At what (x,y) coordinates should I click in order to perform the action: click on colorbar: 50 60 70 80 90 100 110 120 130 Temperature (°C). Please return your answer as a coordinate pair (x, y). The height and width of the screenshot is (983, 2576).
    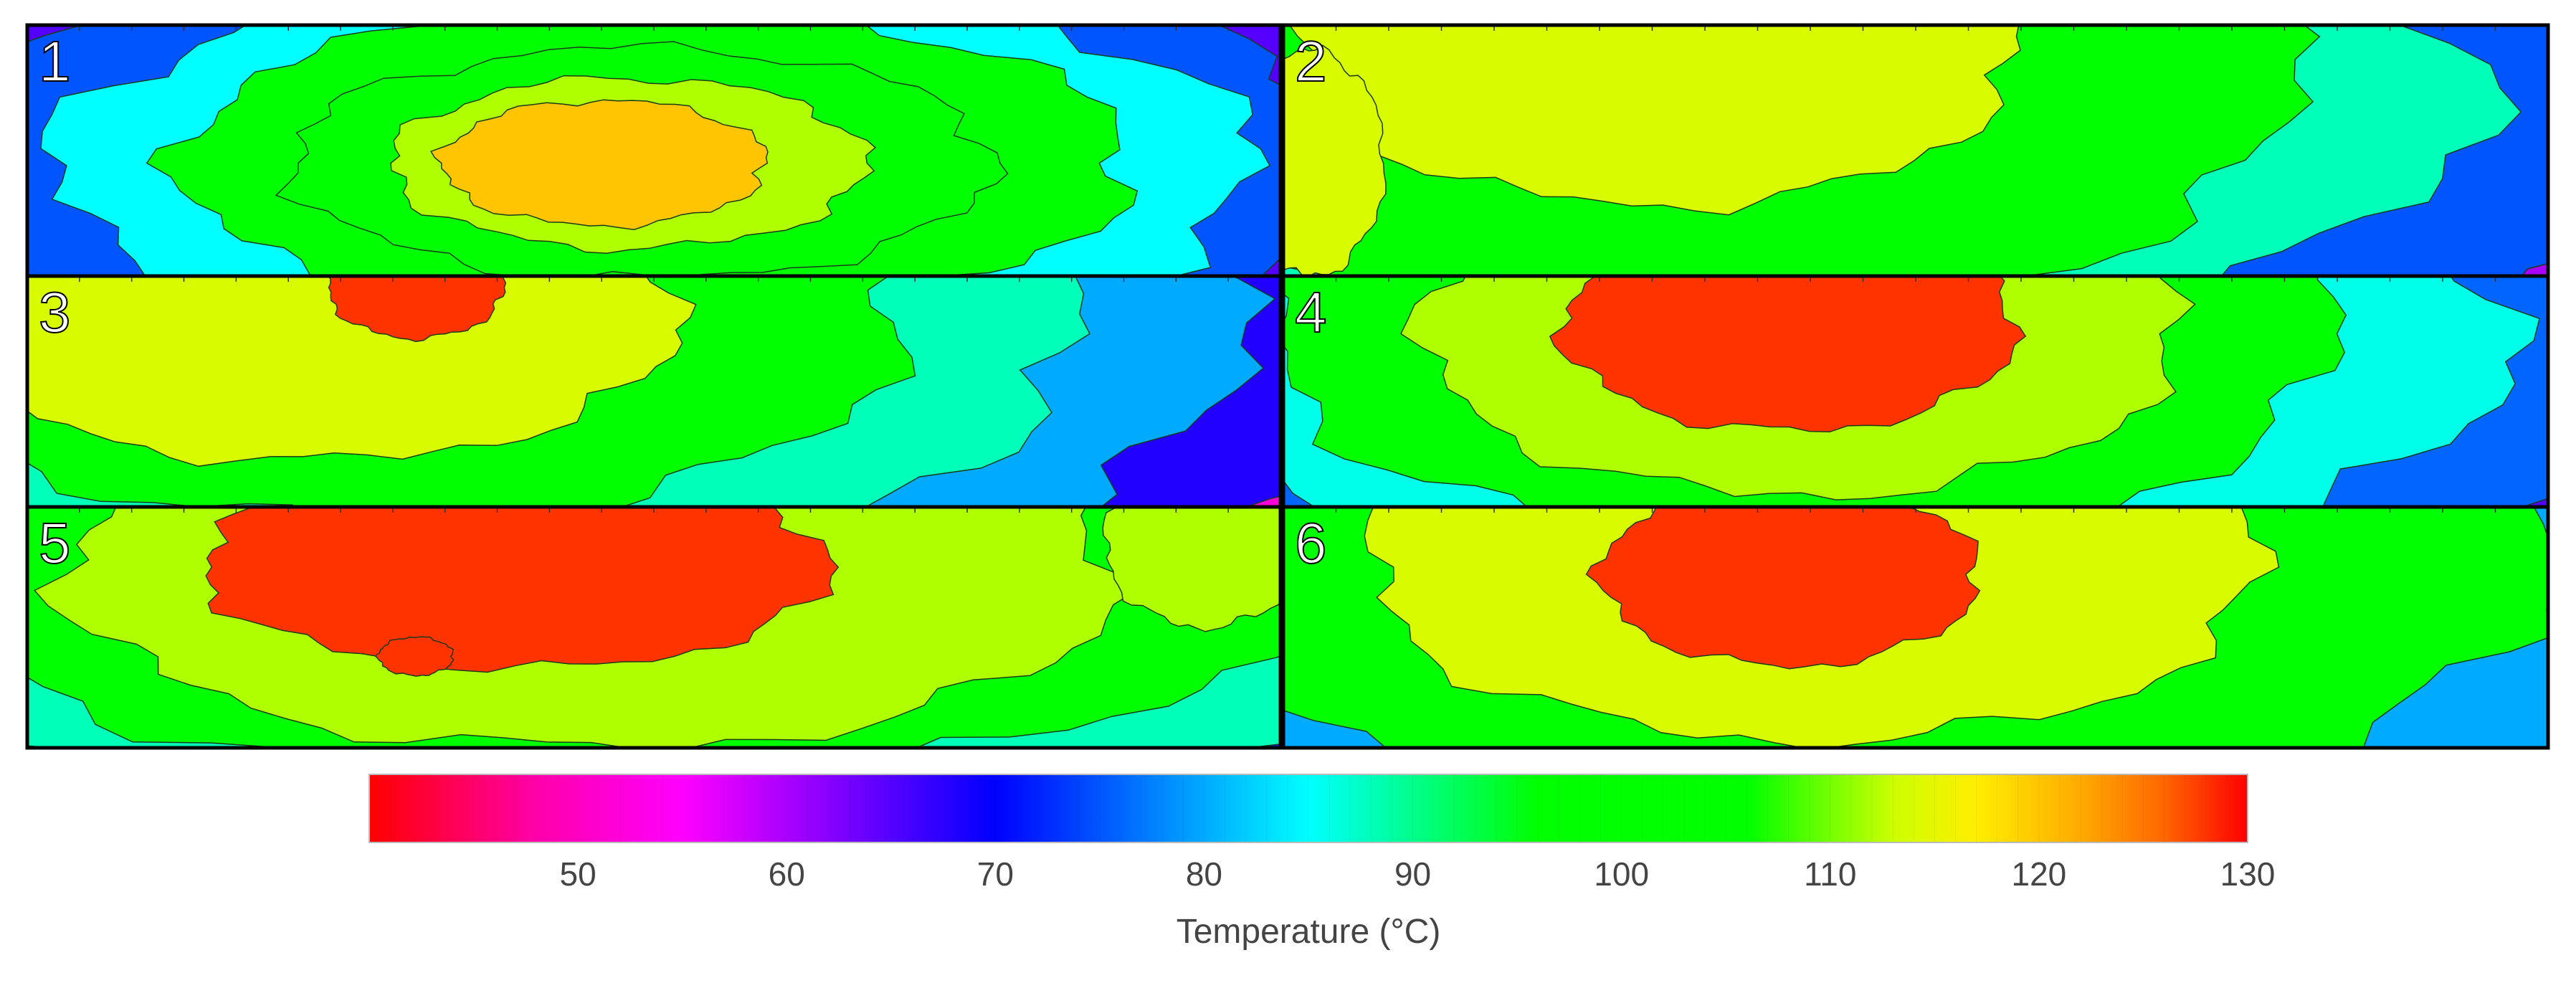
    Looking at the image, I should click on (1322, 862).